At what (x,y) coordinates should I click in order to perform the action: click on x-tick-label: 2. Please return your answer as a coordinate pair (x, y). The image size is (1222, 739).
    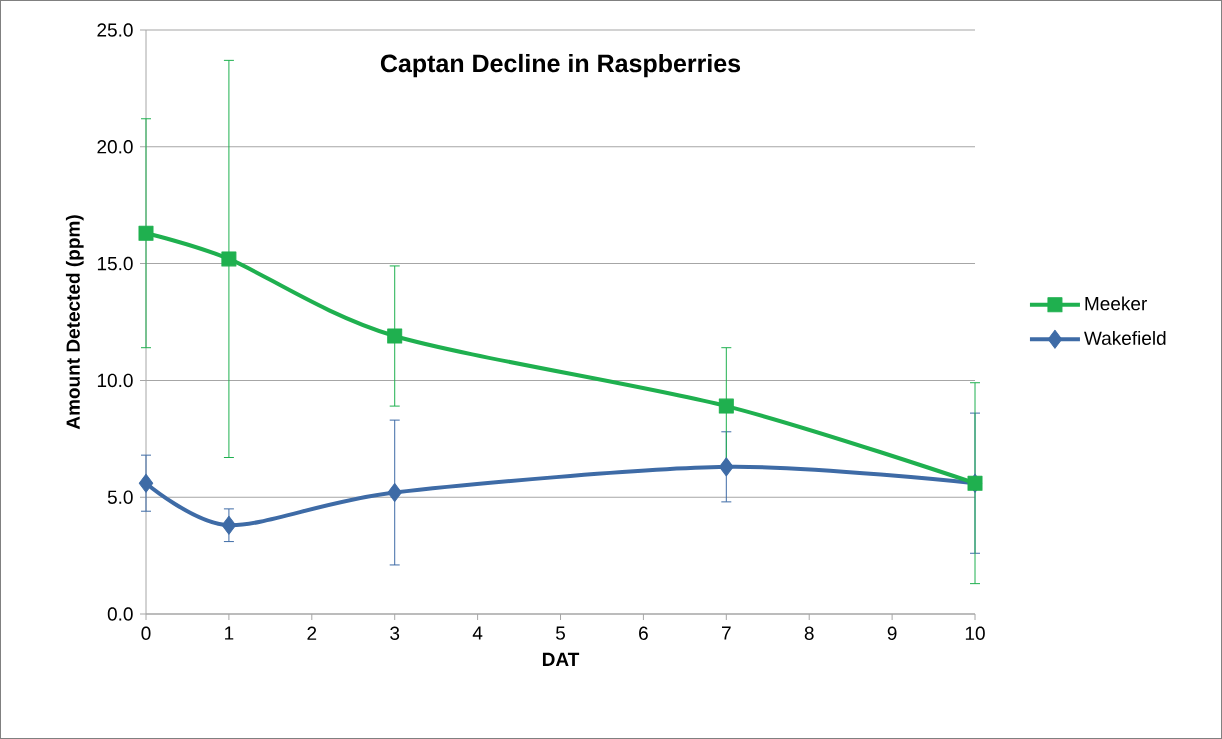
    Looking at the image, I should click on (312, 633).